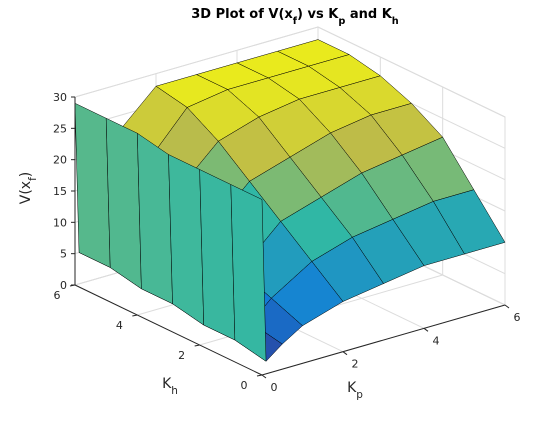 This screenshot has height=424, width=560. I want to click on z-tick-label: 0, so click(63, 285).